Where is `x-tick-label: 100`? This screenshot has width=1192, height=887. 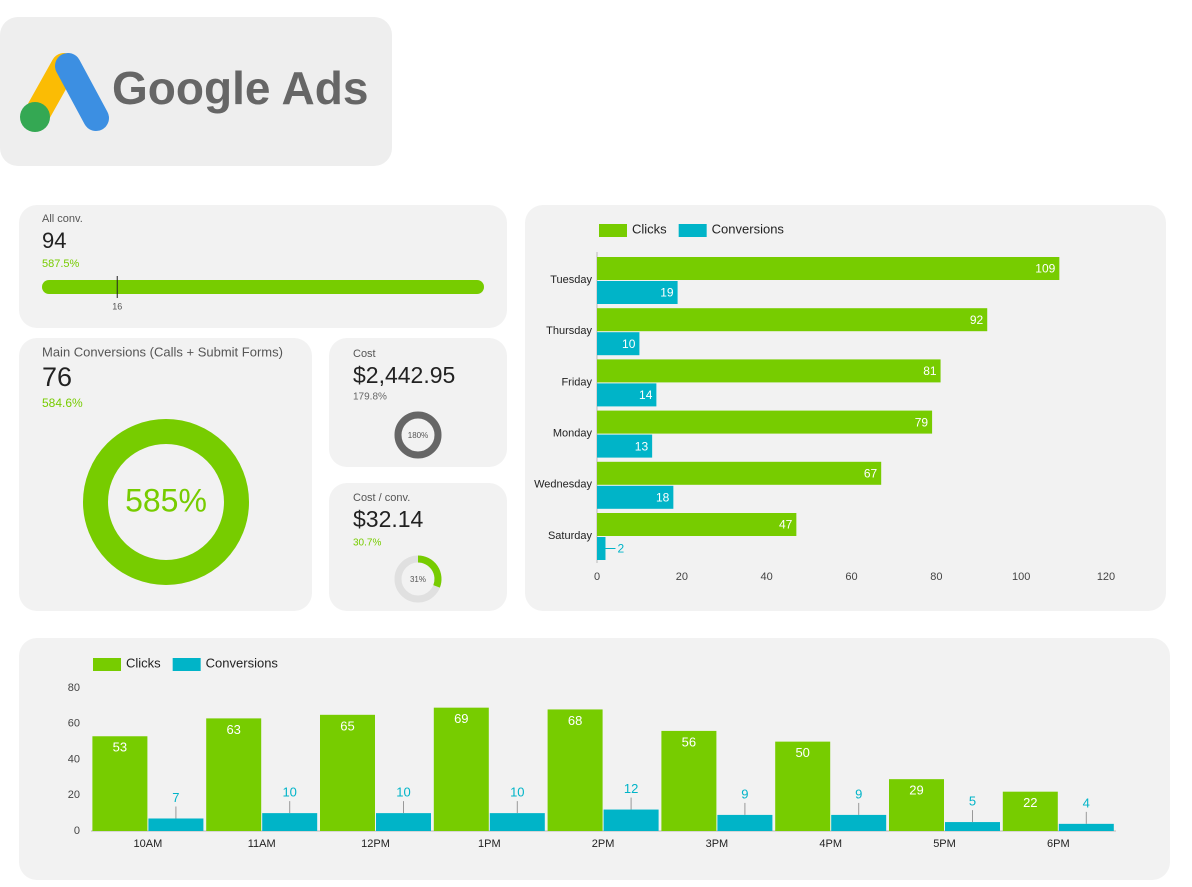 x-tick-label: 100 is located at coordinates (1021, 577).